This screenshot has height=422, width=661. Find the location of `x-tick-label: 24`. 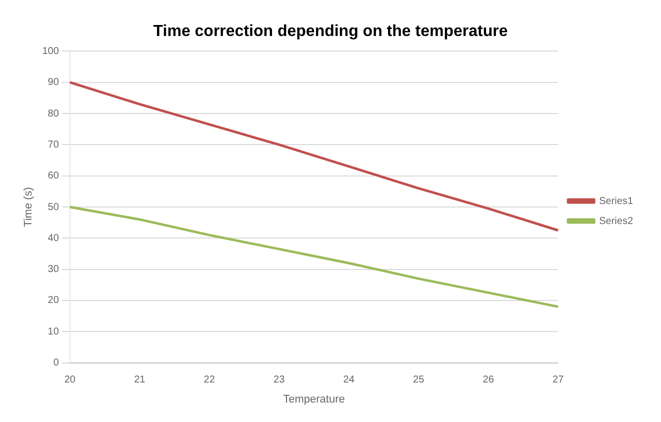

x-tick-label: 24 is located at coordinates (349, 380).